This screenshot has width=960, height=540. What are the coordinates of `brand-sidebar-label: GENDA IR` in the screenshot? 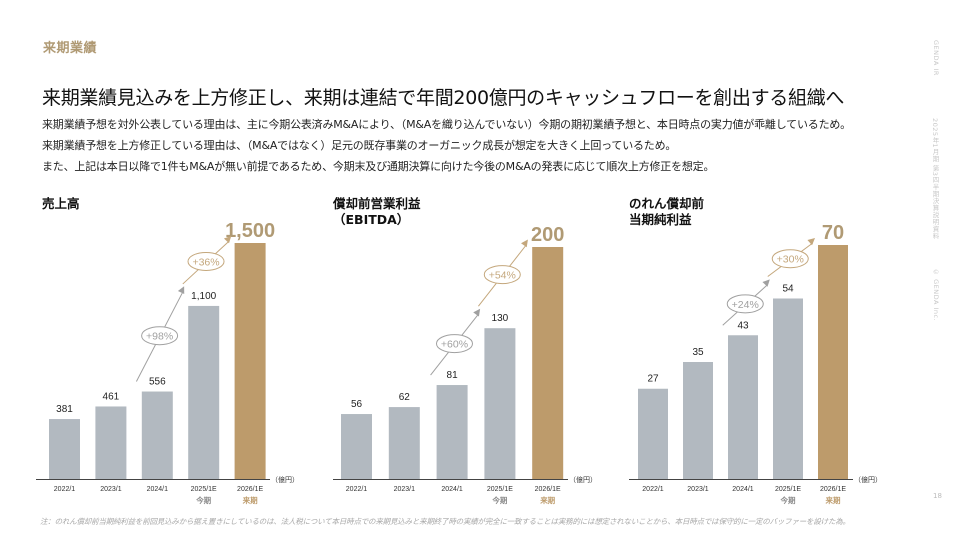 It's located at (936, 58).